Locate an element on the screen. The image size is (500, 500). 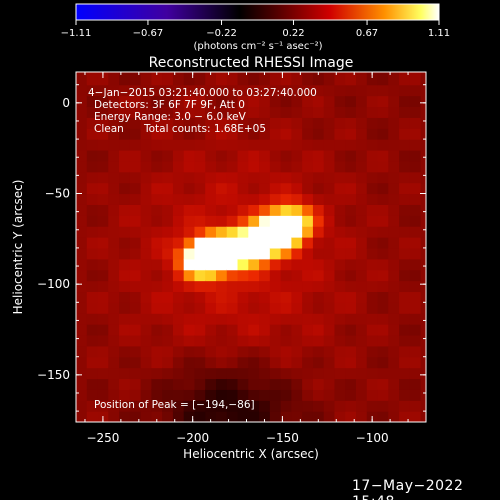
annotation-time-range: 4−Jan−2015 03:21:40.000 to 03:27:40.000 is located at coordinates (202, 93).